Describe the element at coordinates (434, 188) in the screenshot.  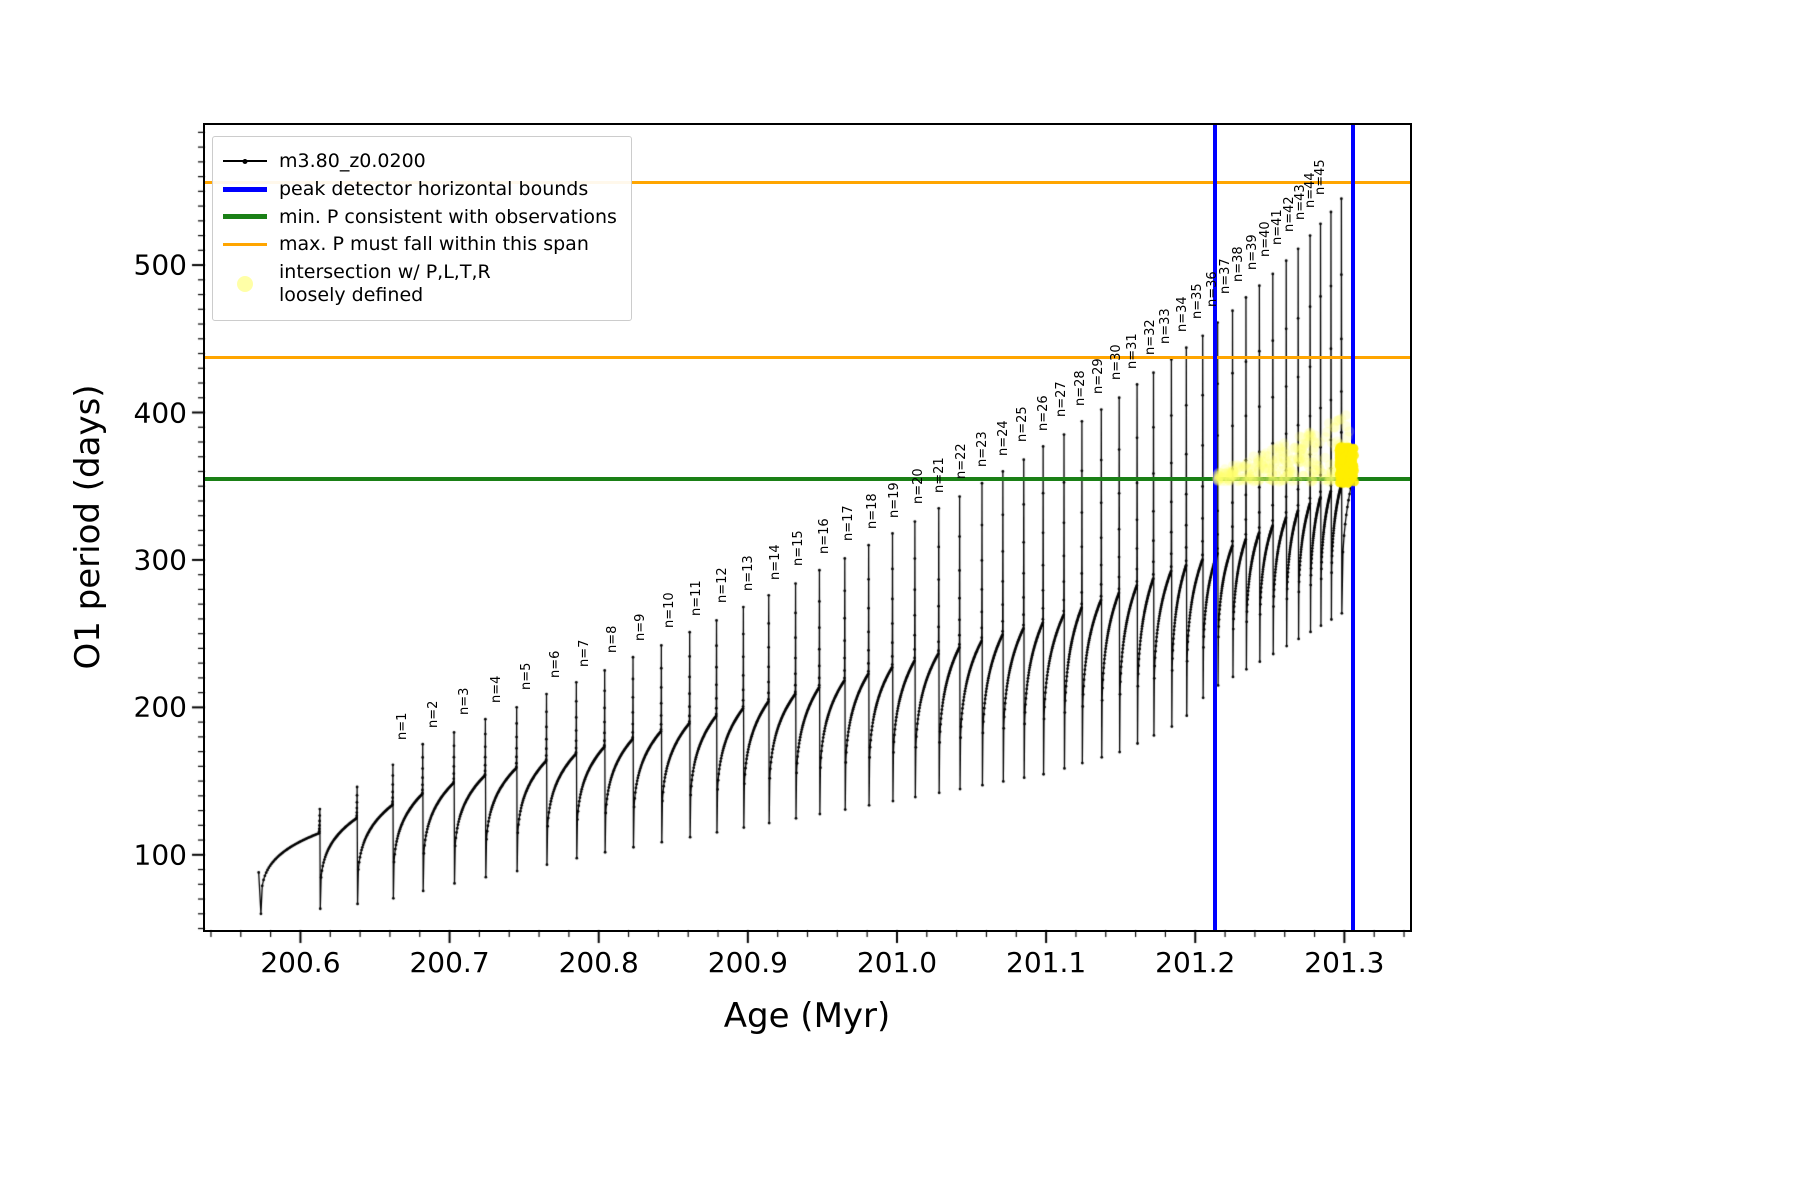
I see `legend-label-peak-bounds: peak detector horizontal bounds` at that location.